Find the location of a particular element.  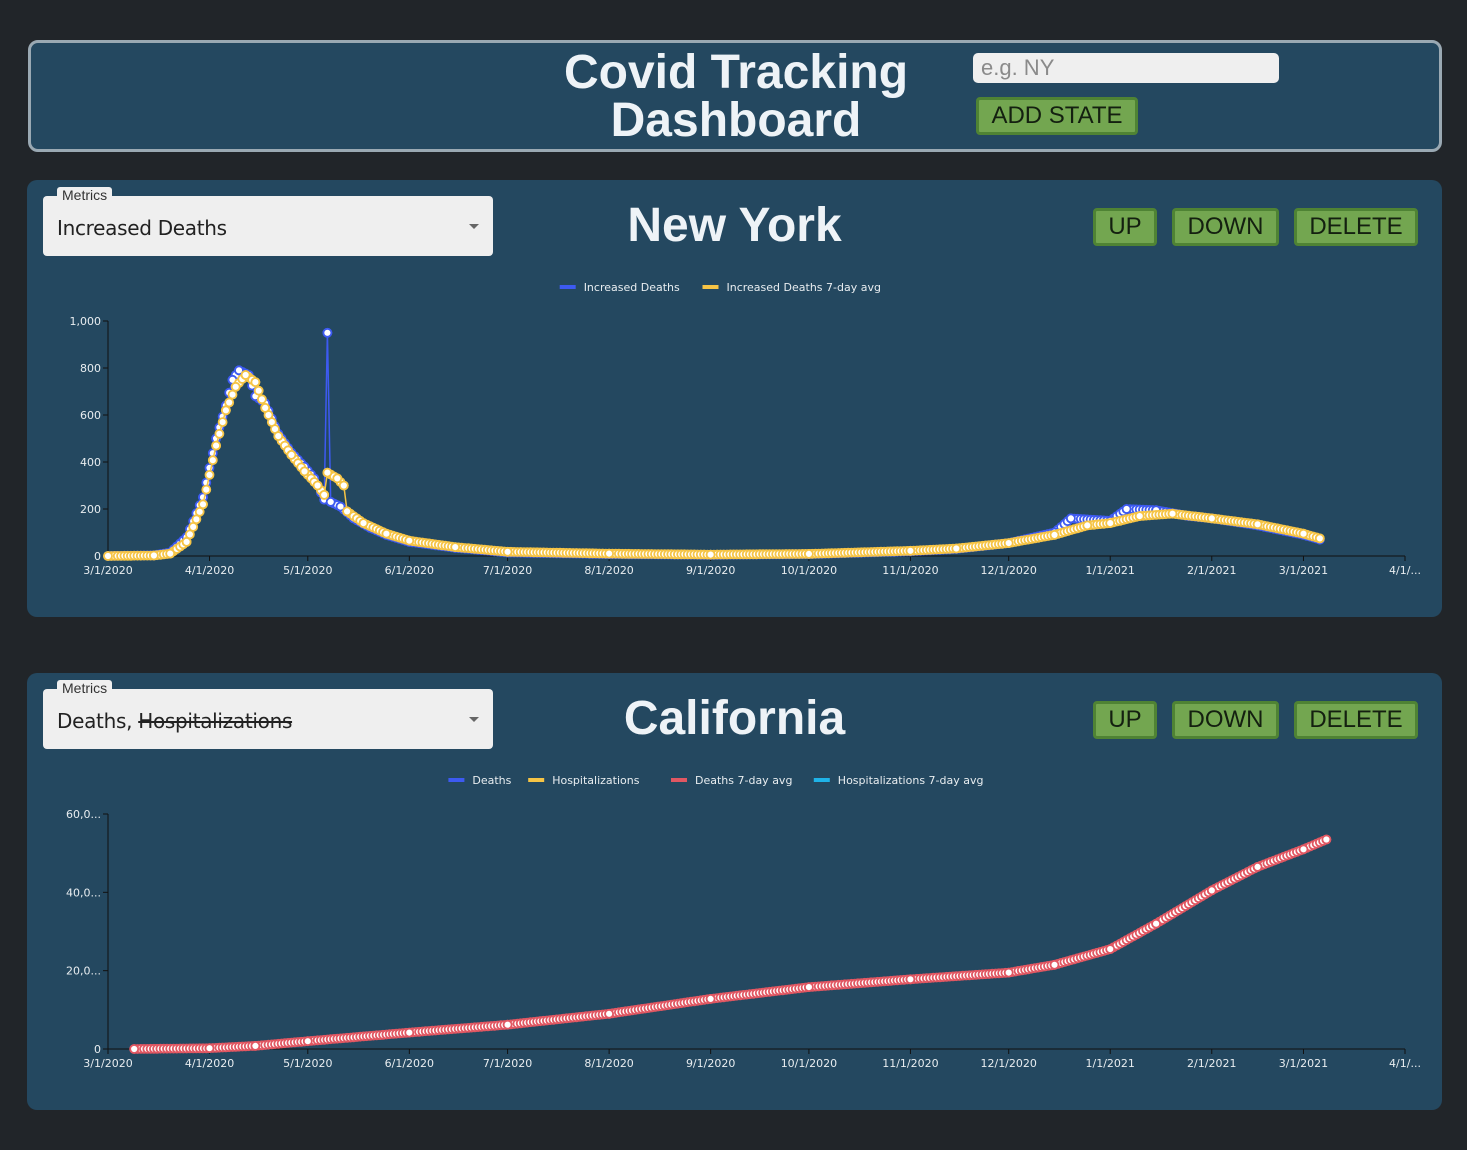

y-tick-label: 600 is located at coordinates (90, 415).